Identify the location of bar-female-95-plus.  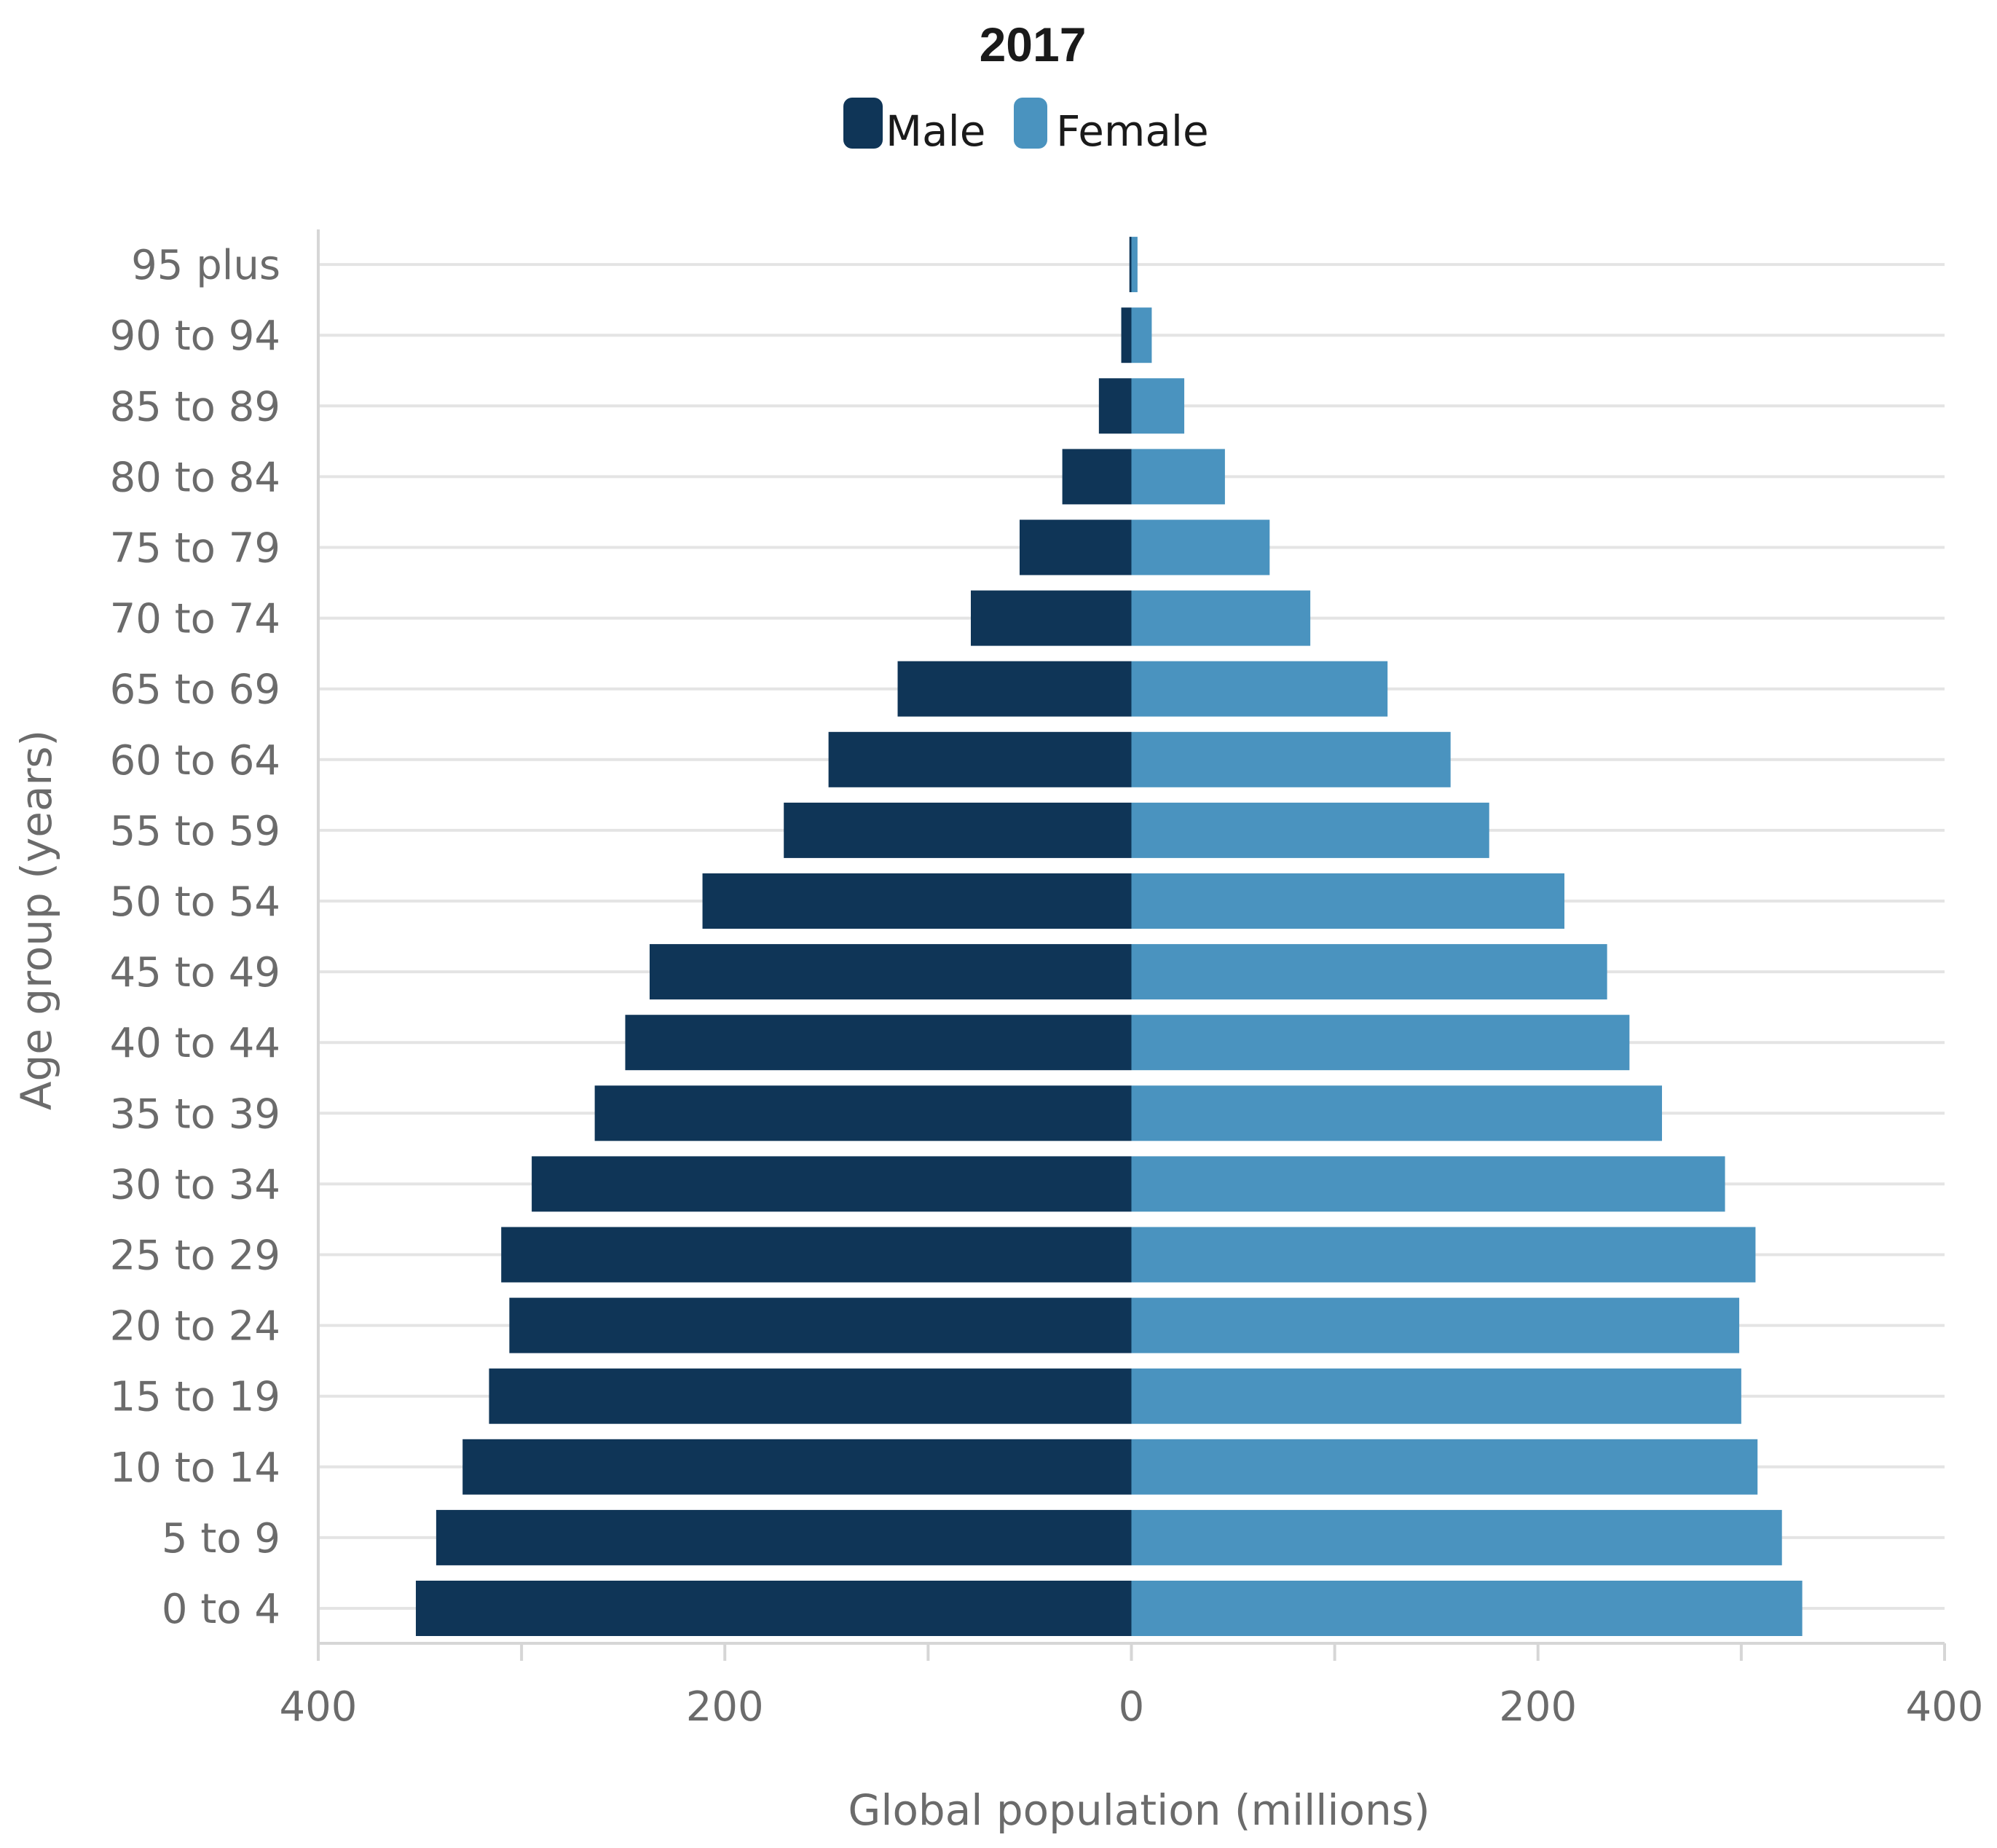
(1134, 265).